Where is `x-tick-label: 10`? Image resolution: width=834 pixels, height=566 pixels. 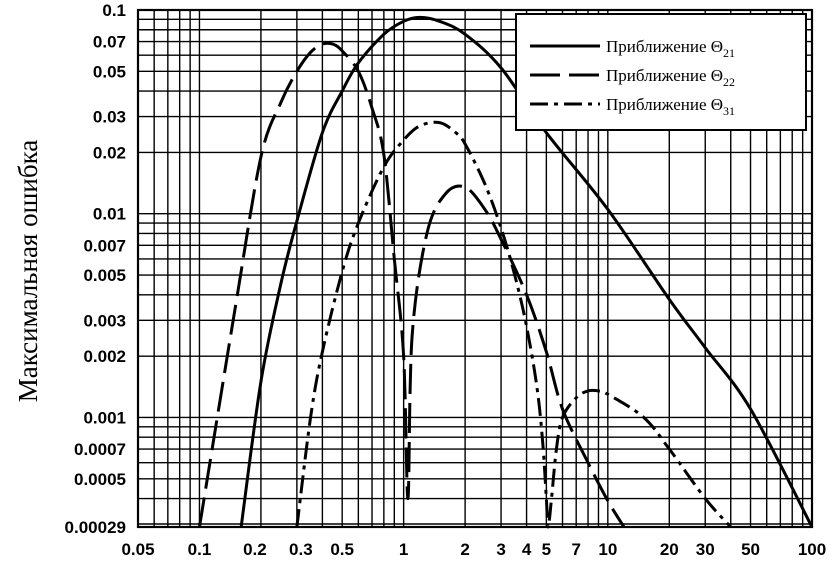
x-tick-label: 10 is located at coordinates (607, 549).